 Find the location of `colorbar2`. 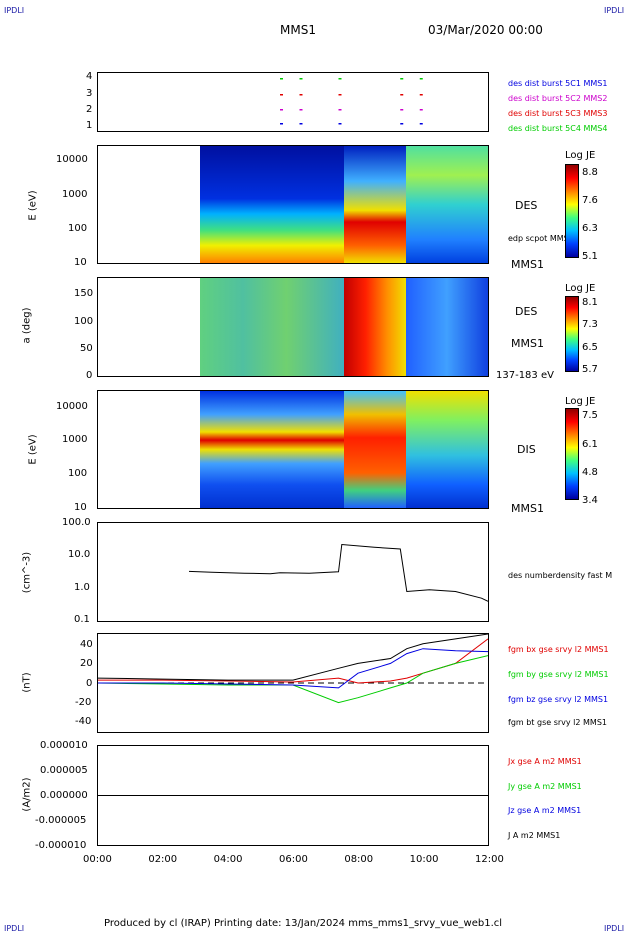

colorbar2 is located at coordinates (572, 334).